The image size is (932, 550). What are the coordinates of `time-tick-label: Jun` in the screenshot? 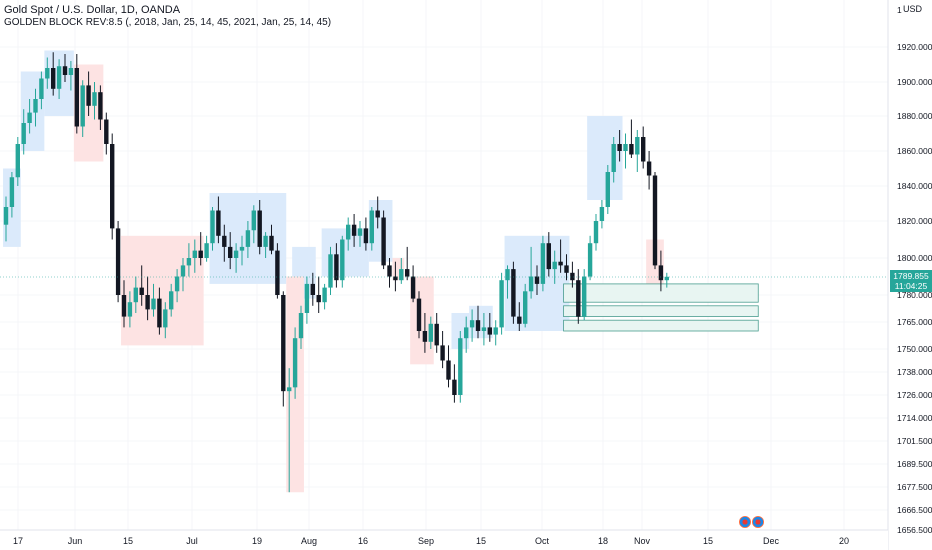 It's located at (75, 541).